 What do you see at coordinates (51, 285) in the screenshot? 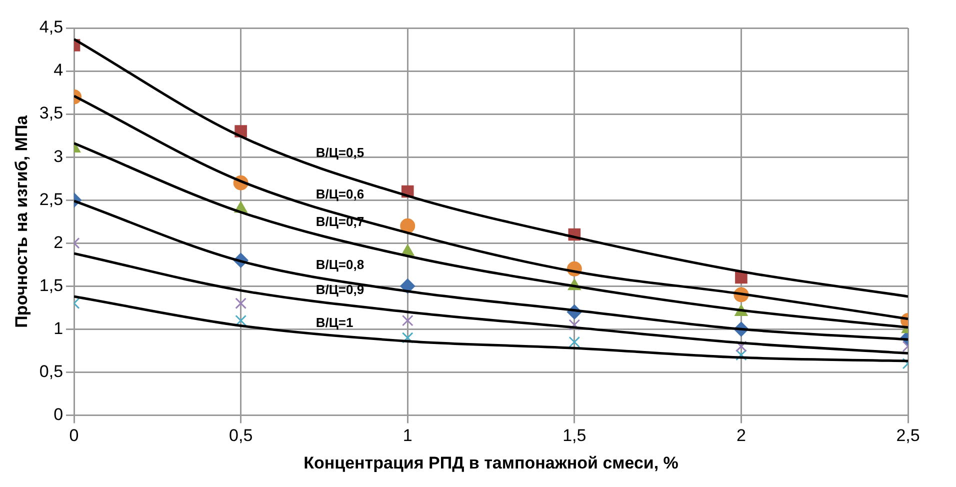
I see `y-tick-label: 1,5` at bounding box center [51, 285].